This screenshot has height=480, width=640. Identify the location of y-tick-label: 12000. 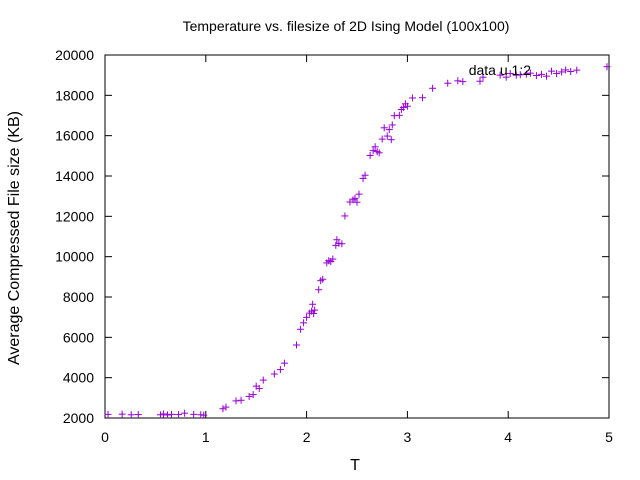
(74, 216).